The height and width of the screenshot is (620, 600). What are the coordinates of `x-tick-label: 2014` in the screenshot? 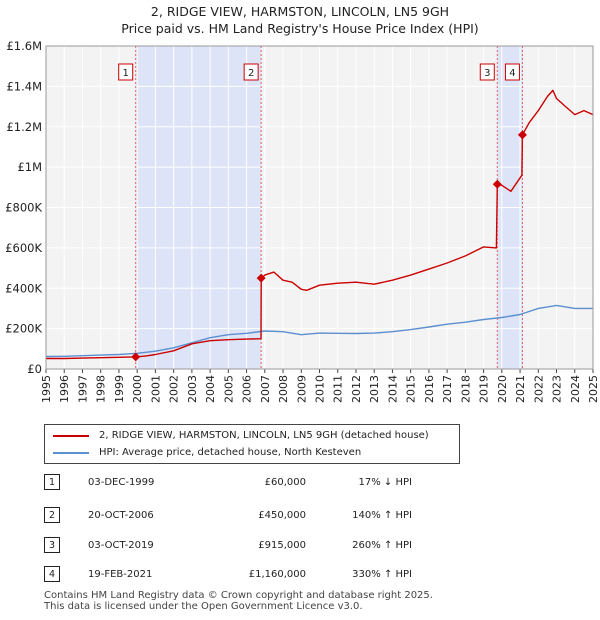 It's located at (392, 389).